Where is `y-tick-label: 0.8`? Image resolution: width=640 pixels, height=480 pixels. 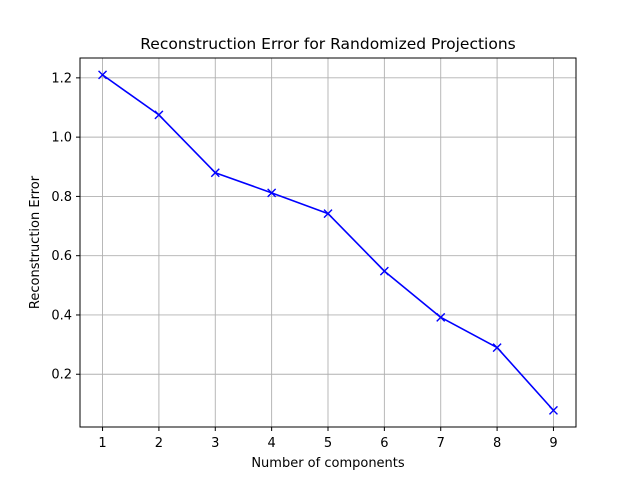 y-tick-label: 0.8 is located at coordinates (61, 197).